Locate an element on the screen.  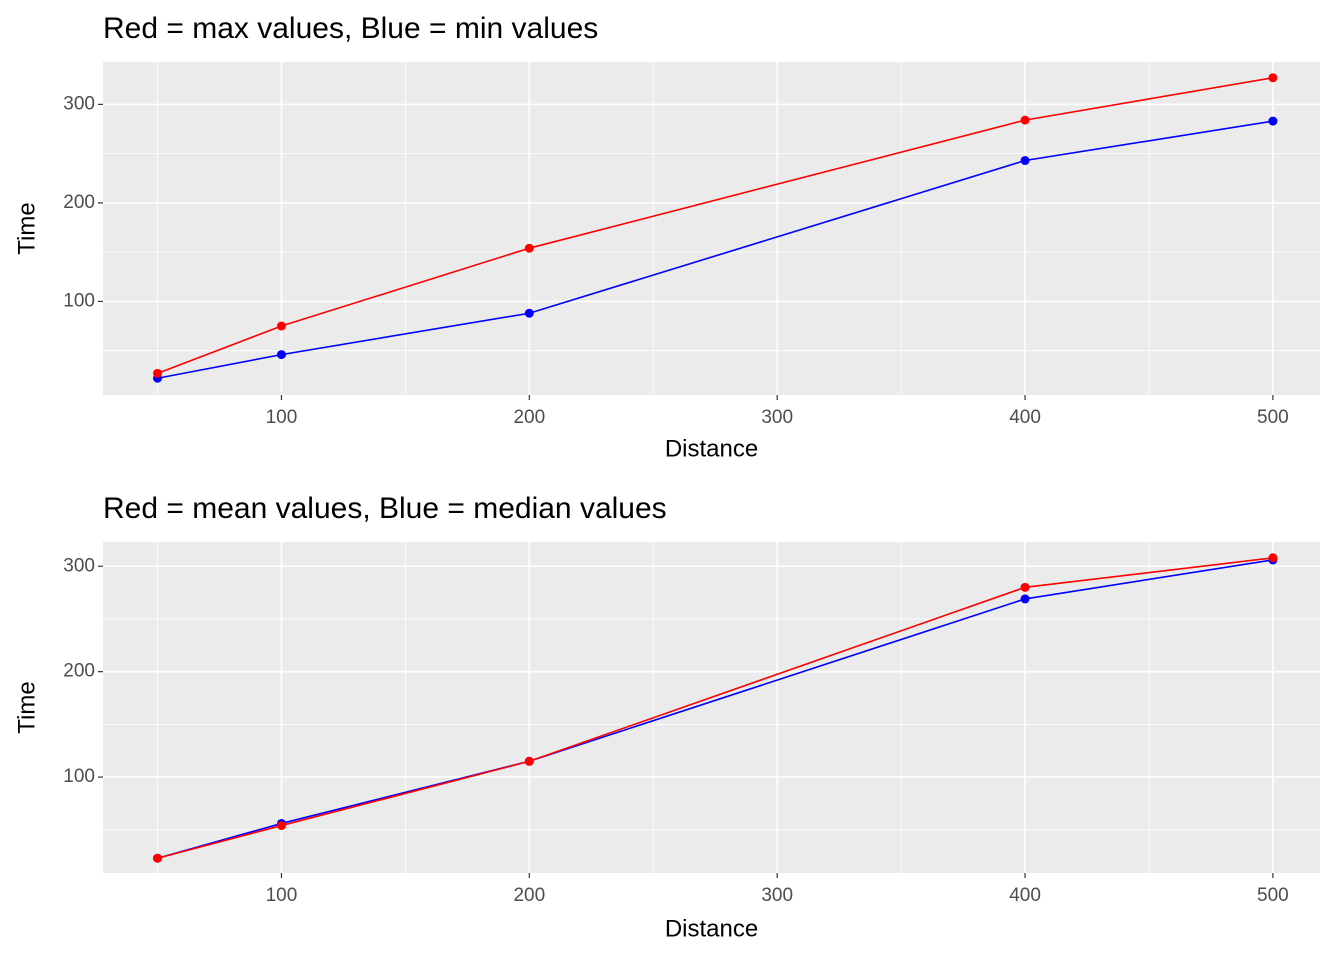
chart-title: Red = max values, Blue = min values is located at coordinates (350, 28).